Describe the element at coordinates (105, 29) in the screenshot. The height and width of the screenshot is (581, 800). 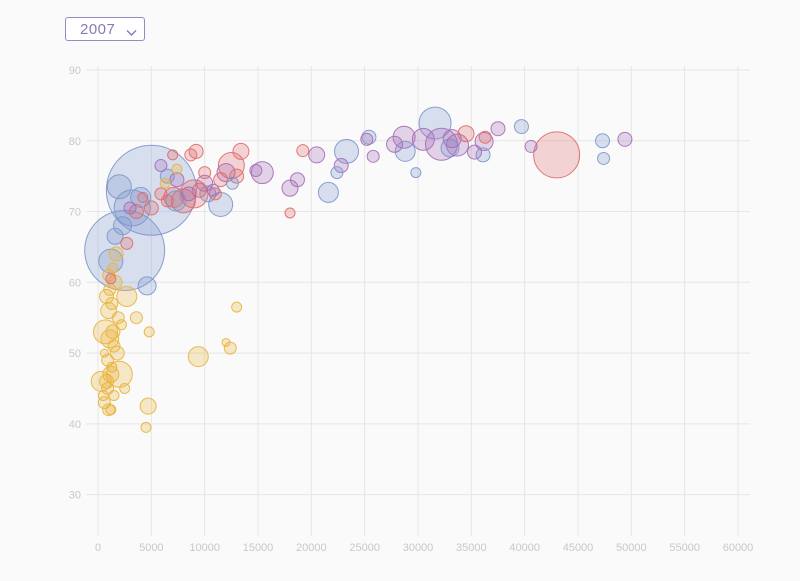
I see `year-select: 2007` at that location.